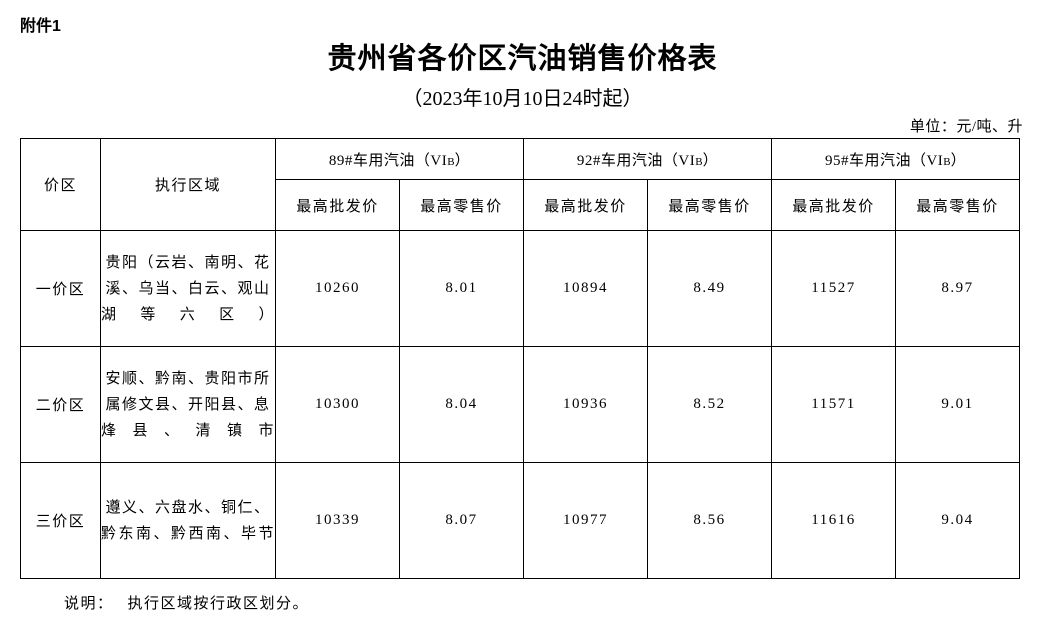 This screenshot has height=620, width=1045. Describe the element at coordinates (884, 160) in the screenshot. I see `grade-95-label: 95#车用汽油（VI` at that location.